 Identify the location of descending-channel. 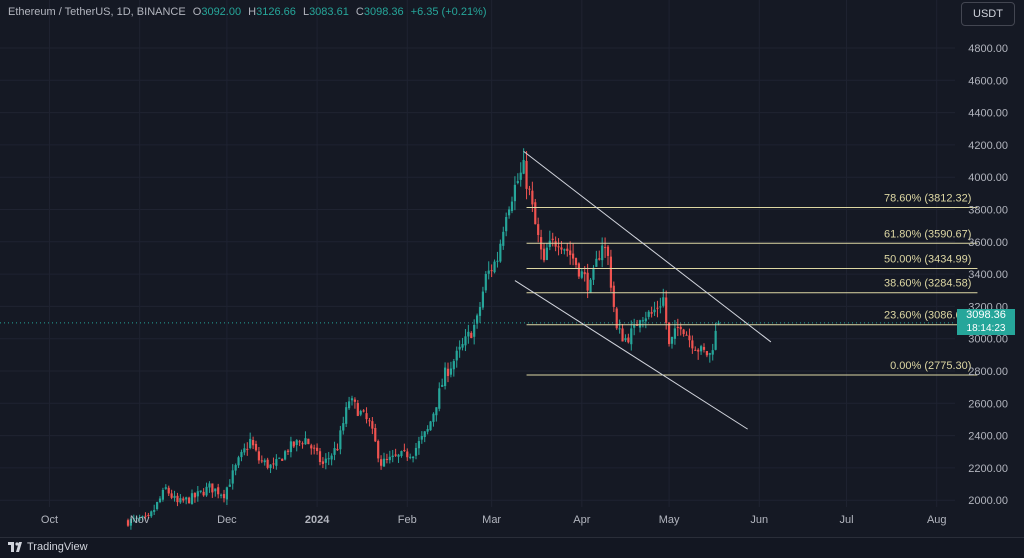
(643, 290).